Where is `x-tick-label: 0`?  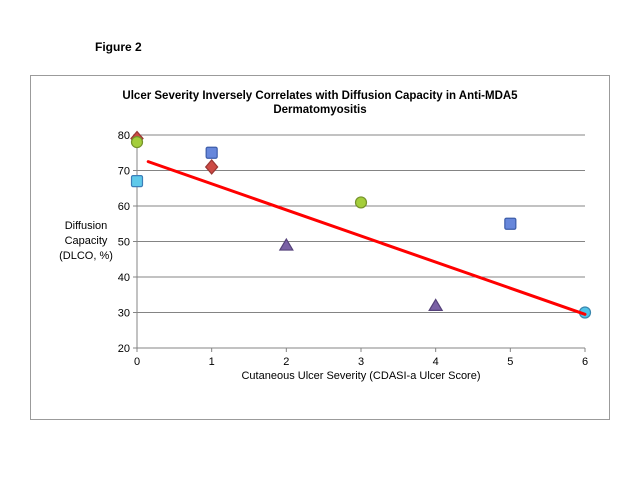
x-tick-label: 0 is located at coordinates (137, 362).